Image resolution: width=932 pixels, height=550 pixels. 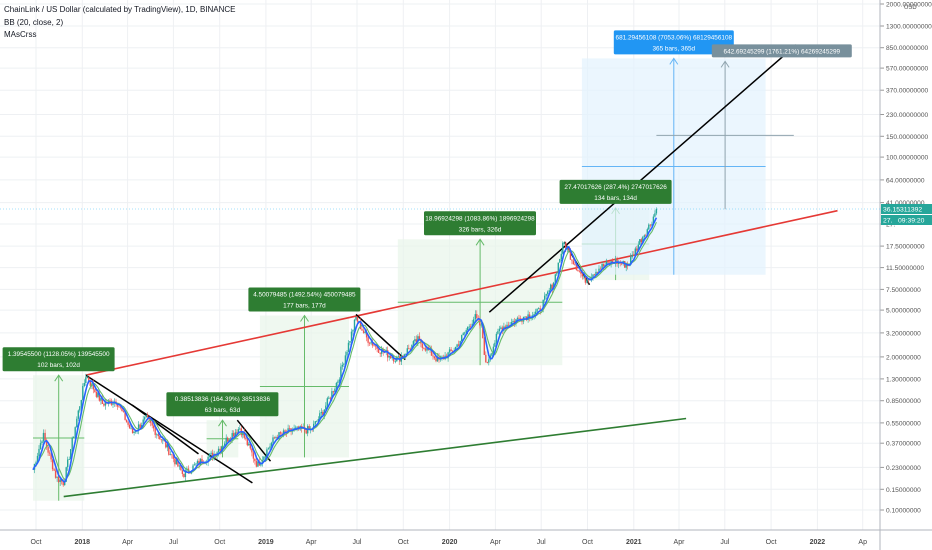 What do you see at coordinates (222, 404) in the screenshot?
I see `measure-label-box` at bounding box center [222, 404].